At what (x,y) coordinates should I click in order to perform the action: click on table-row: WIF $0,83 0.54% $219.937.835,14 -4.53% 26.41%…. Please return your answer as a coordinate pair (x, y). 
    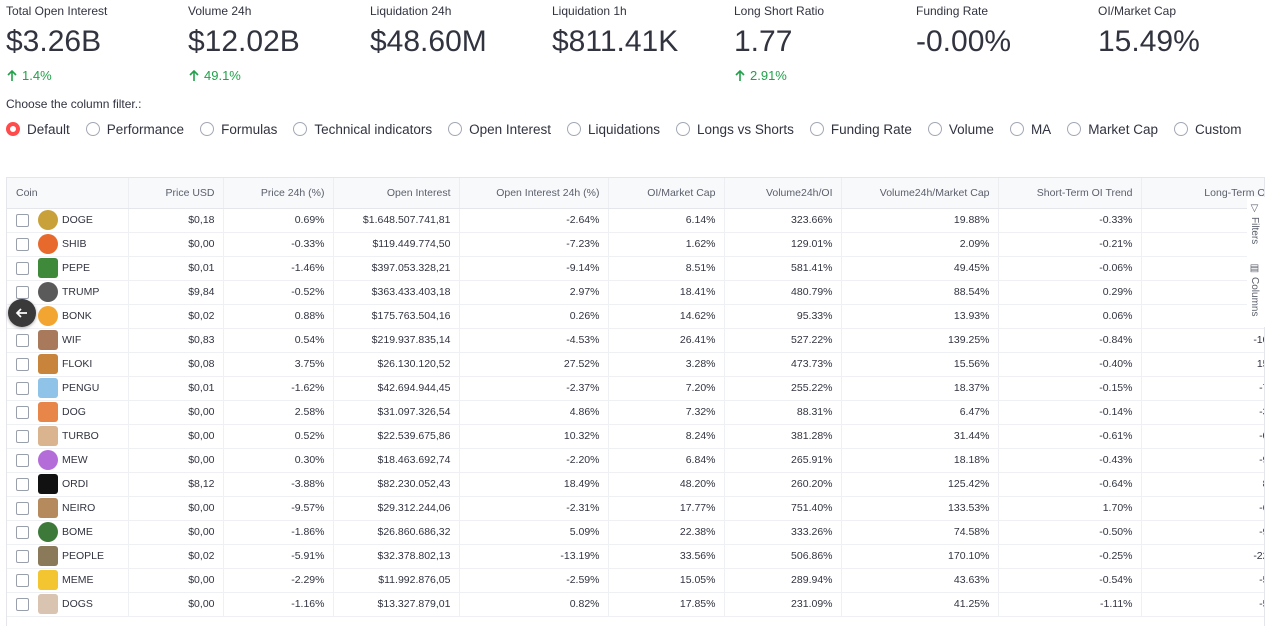
    Looking at the image, I should click on (635, 340).